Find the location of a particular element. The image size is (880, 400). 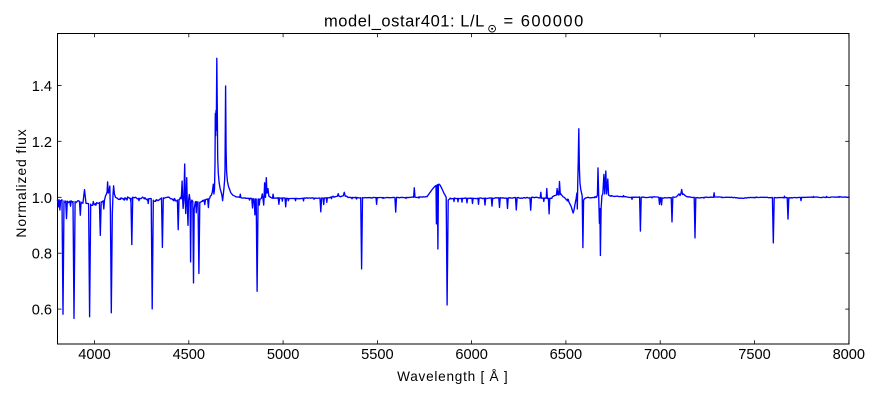

svg-text: 6000 is located at coordinates (471, 355).